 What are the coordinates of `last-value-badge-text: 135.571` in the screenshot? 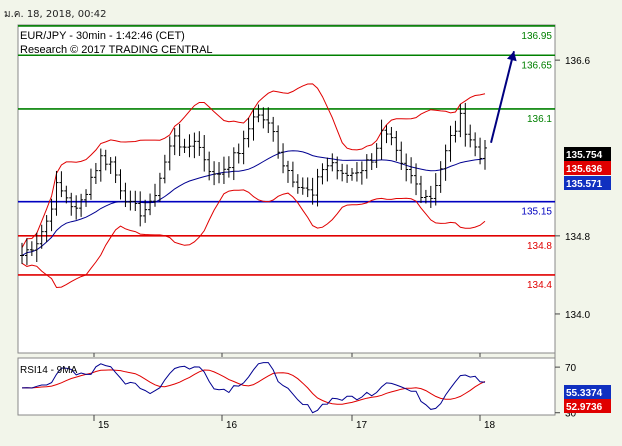 It's located at (584, 184).